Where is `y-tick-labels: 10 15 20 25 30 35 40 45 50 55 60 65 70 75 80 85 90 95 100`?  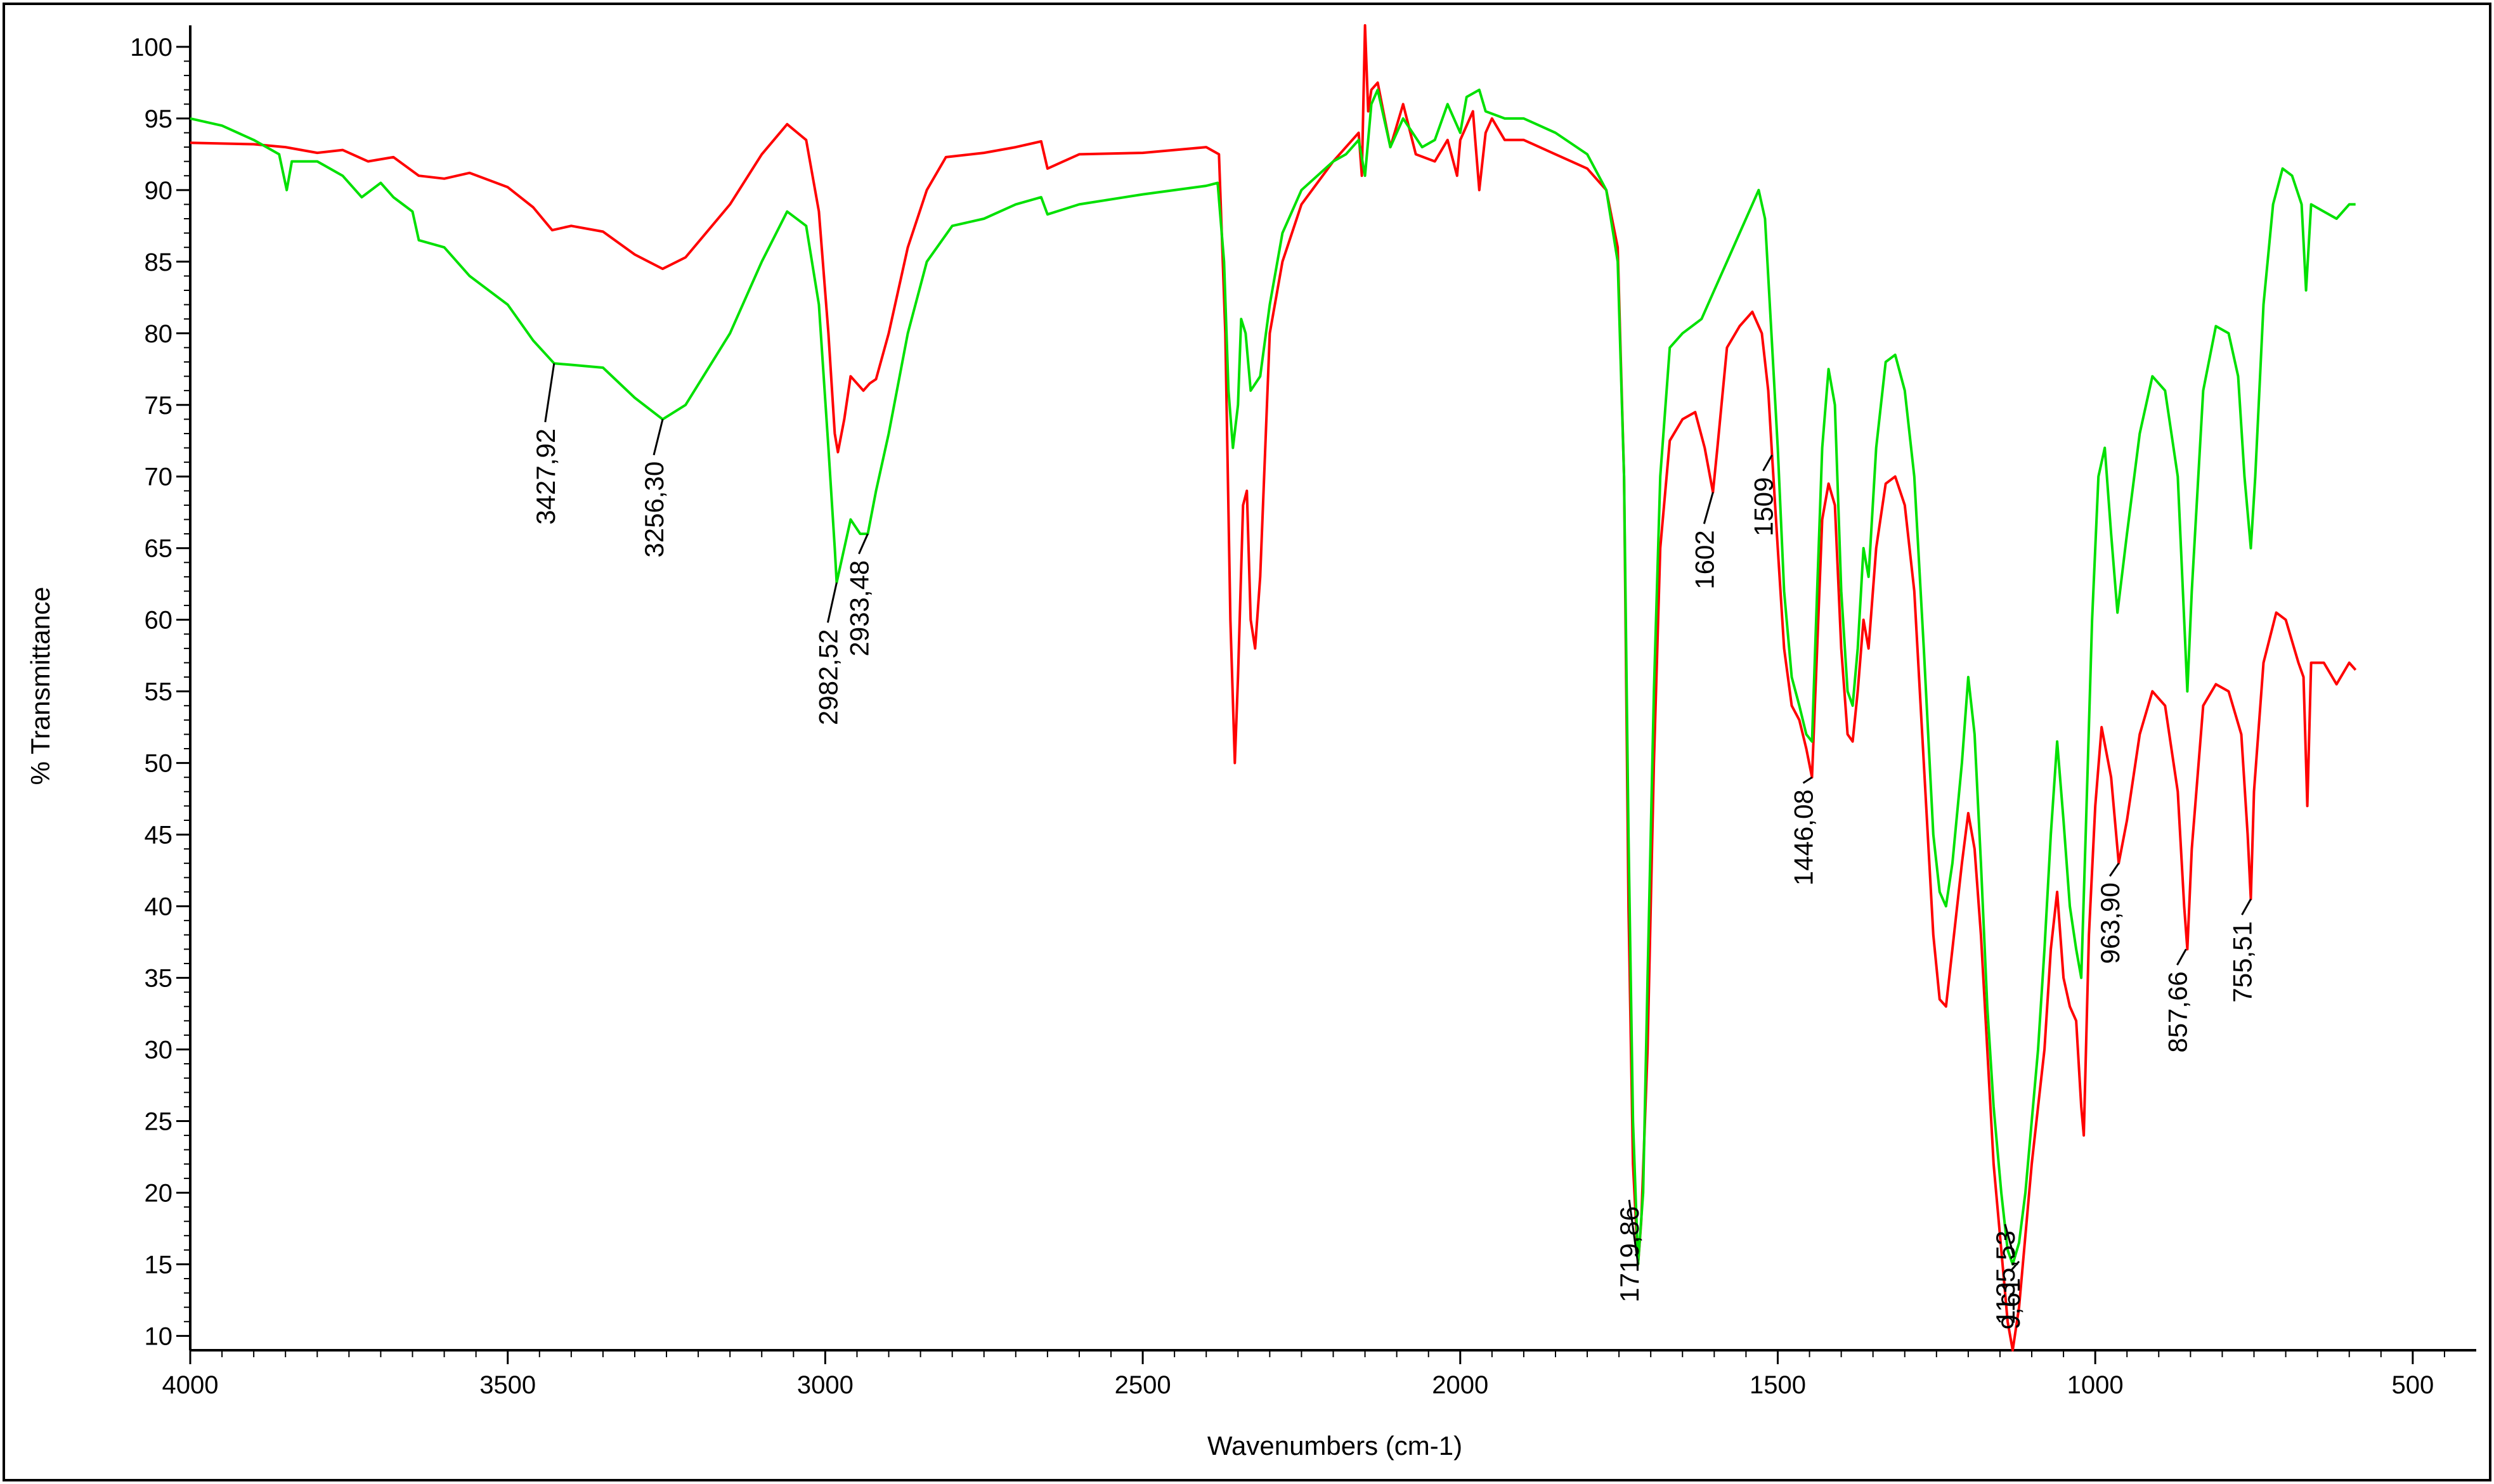 y-tick-labels: 10 15 20 25 30 35 40 45 50 55 60 65 70 75 80 85 90 95 100 is located at coordinates (151, 692).